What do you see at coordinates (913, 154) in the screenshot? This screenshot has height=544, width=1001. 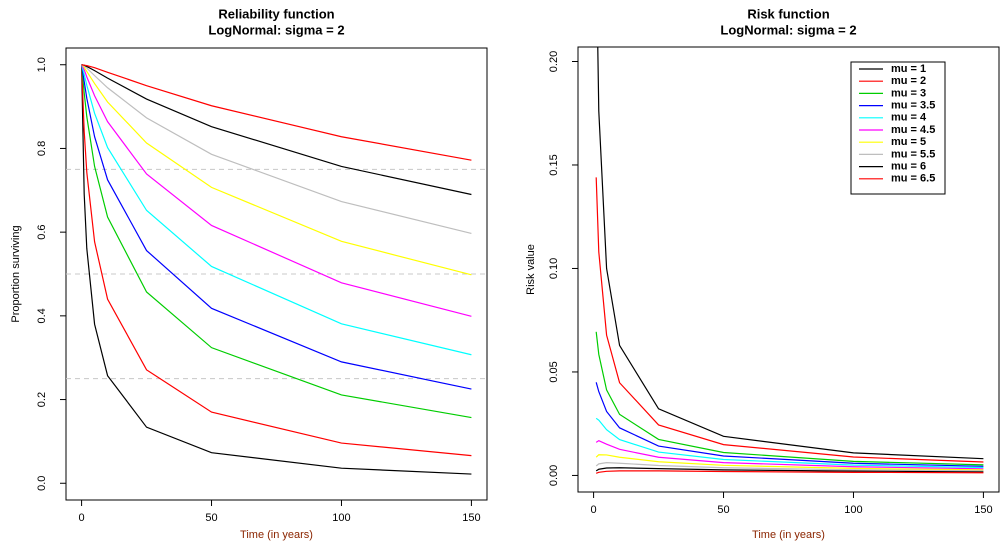 I see `legend-label: mu = 5.5` at bounding box center [913, 154].